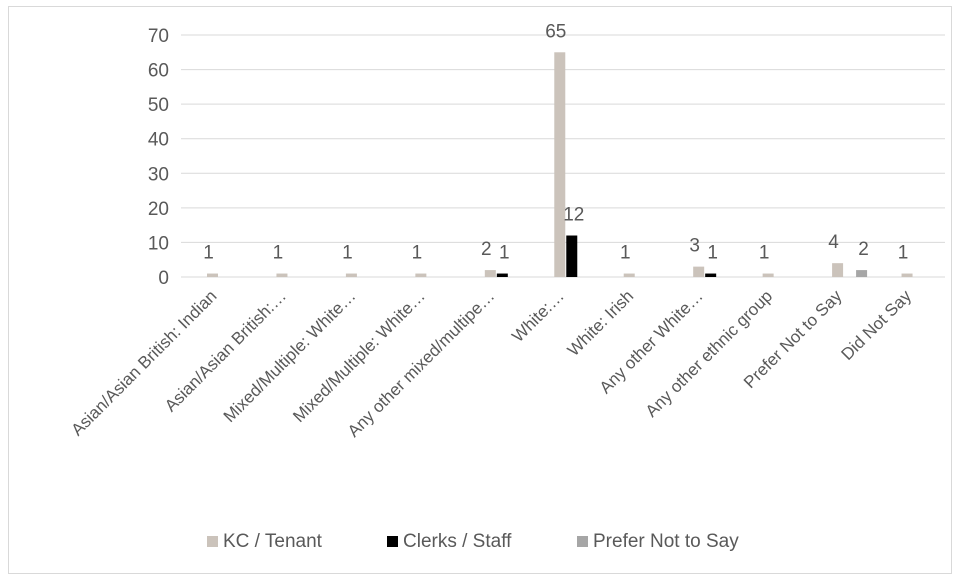 This screenshot has width=956, height=580. What do you see at coordinates (573, 215) in the screenshot?
I see `data-label: 12` at bounding box center [573, 215].